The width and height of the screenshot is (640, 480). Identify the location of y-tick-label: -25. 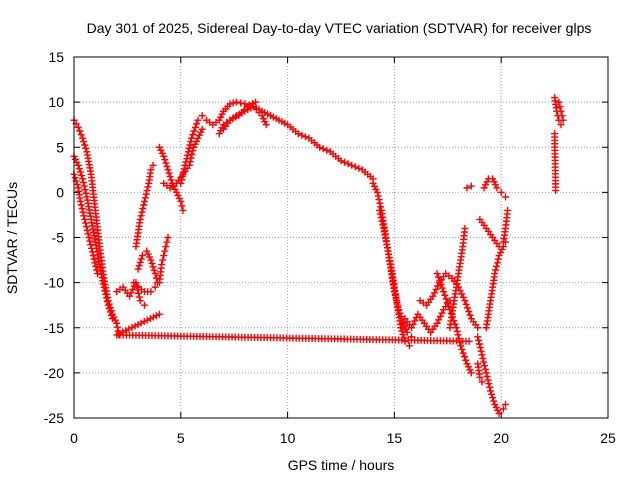
(54, 418).